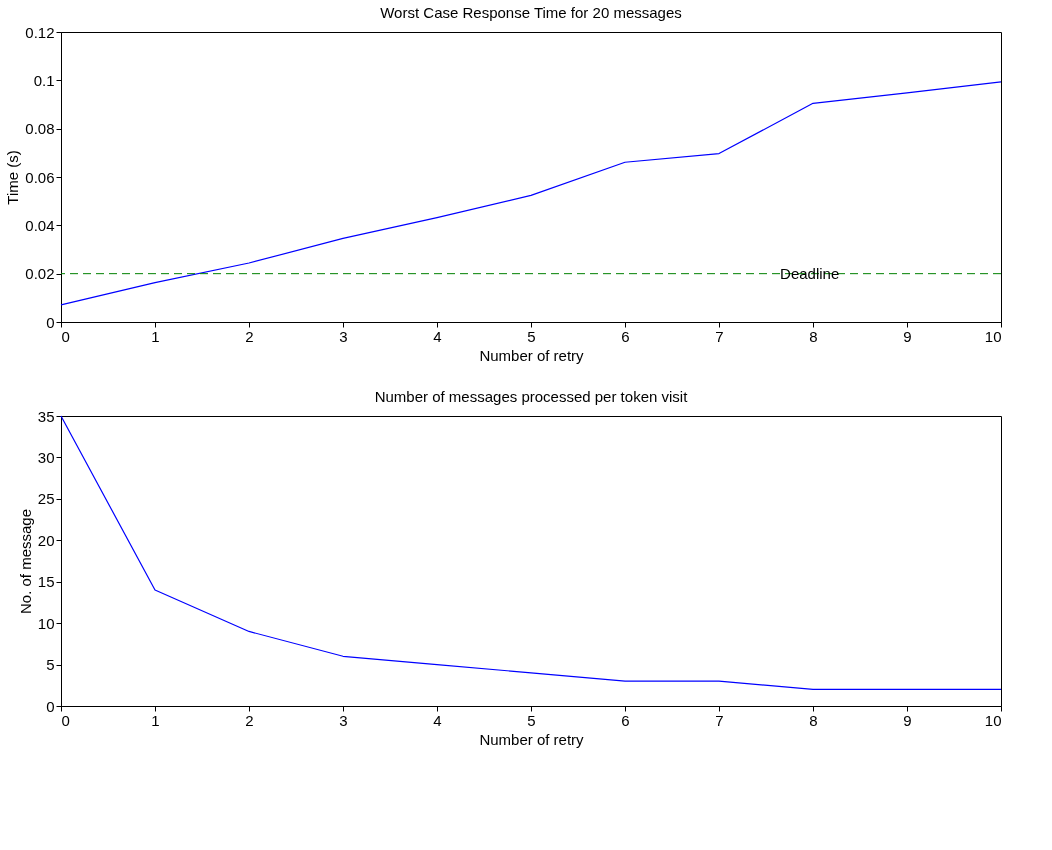 Image resolution: width=1052 pixels, height=850 pixels. Describe the element at coordinates (40, 225) in the screenshot. I see `y-tick-label: 0.04` at that location.